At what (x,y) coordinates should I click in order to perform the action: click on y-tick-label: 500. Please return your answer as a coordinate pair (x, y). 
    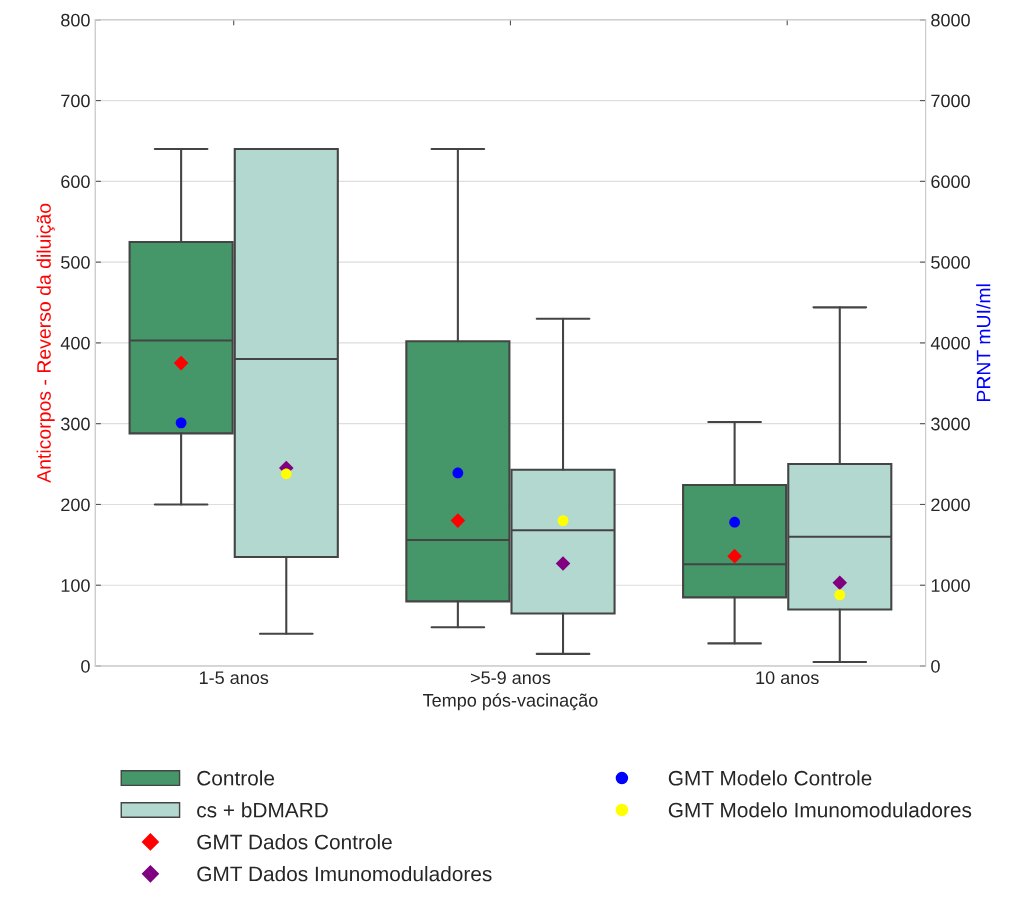
    Looking at the image, I should click on (75, 262).